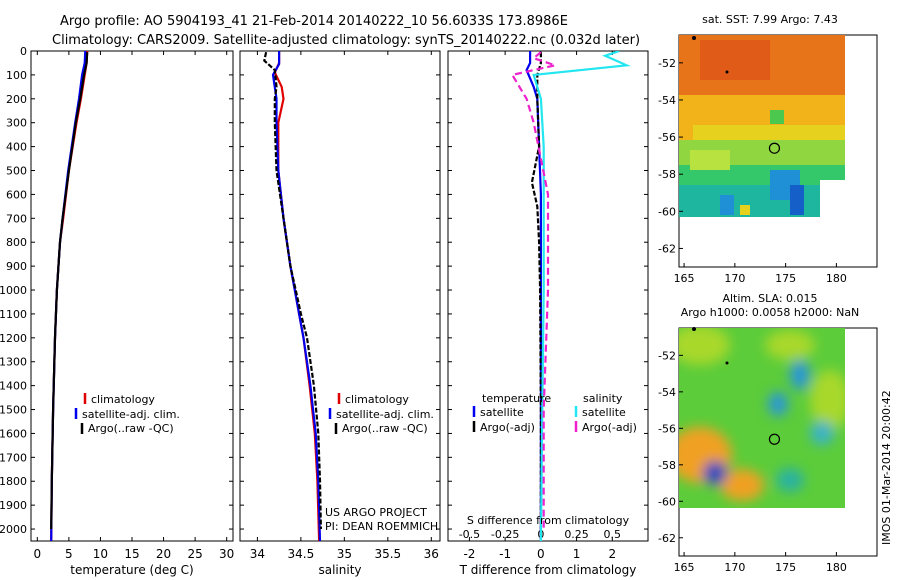  What do you see at coordinates (581, 296) in the screenshot?
I see `series-line-salinity-satellite` at bounding box center [581, 296].